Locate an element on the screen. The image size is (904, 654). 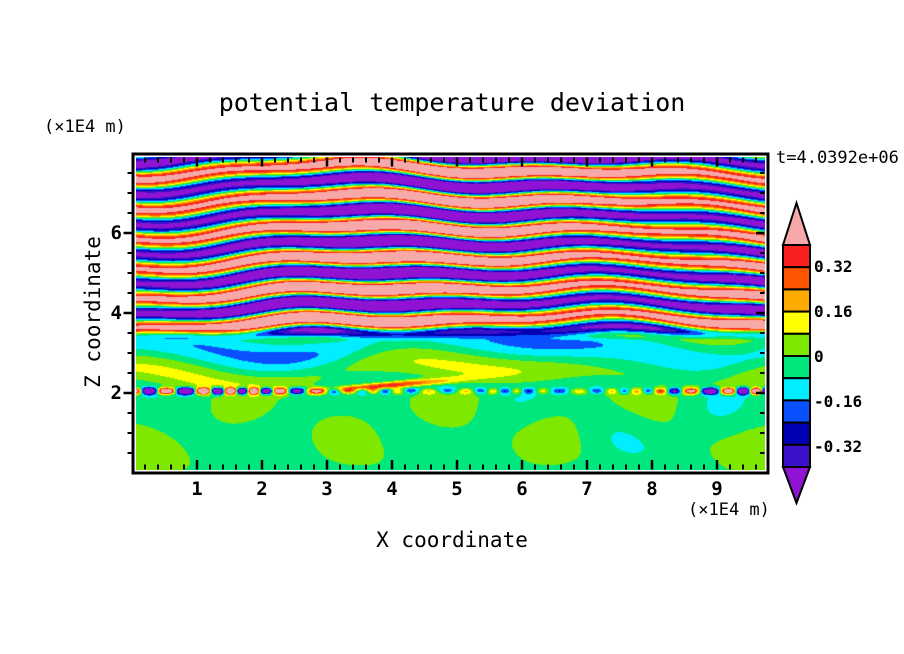
colorbar-upper-arrow is located at coordinates (796, 222).